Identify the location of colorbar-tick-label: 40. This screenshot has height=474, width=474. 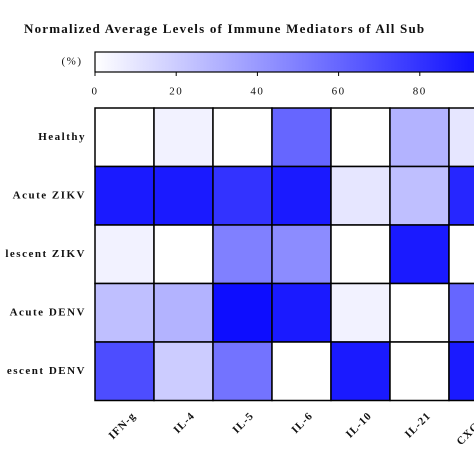
(257, 92).